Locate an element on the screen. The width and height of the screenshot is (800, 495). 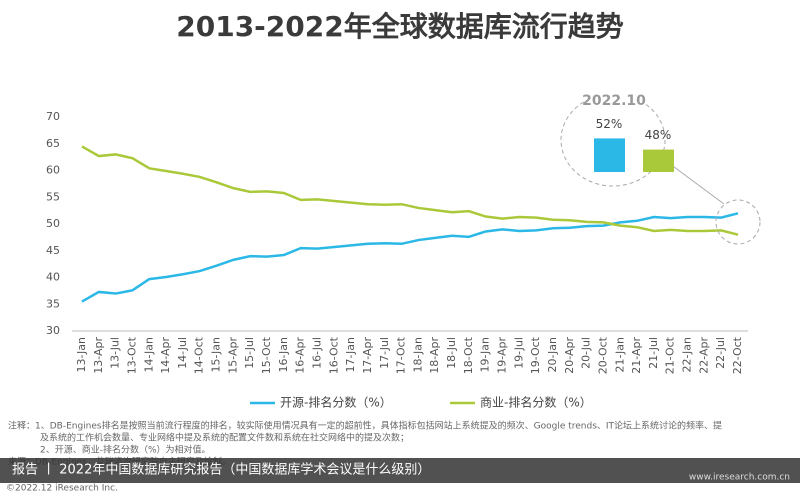
x-tick-label: 15-Jan is located at coordinates (216, 355).